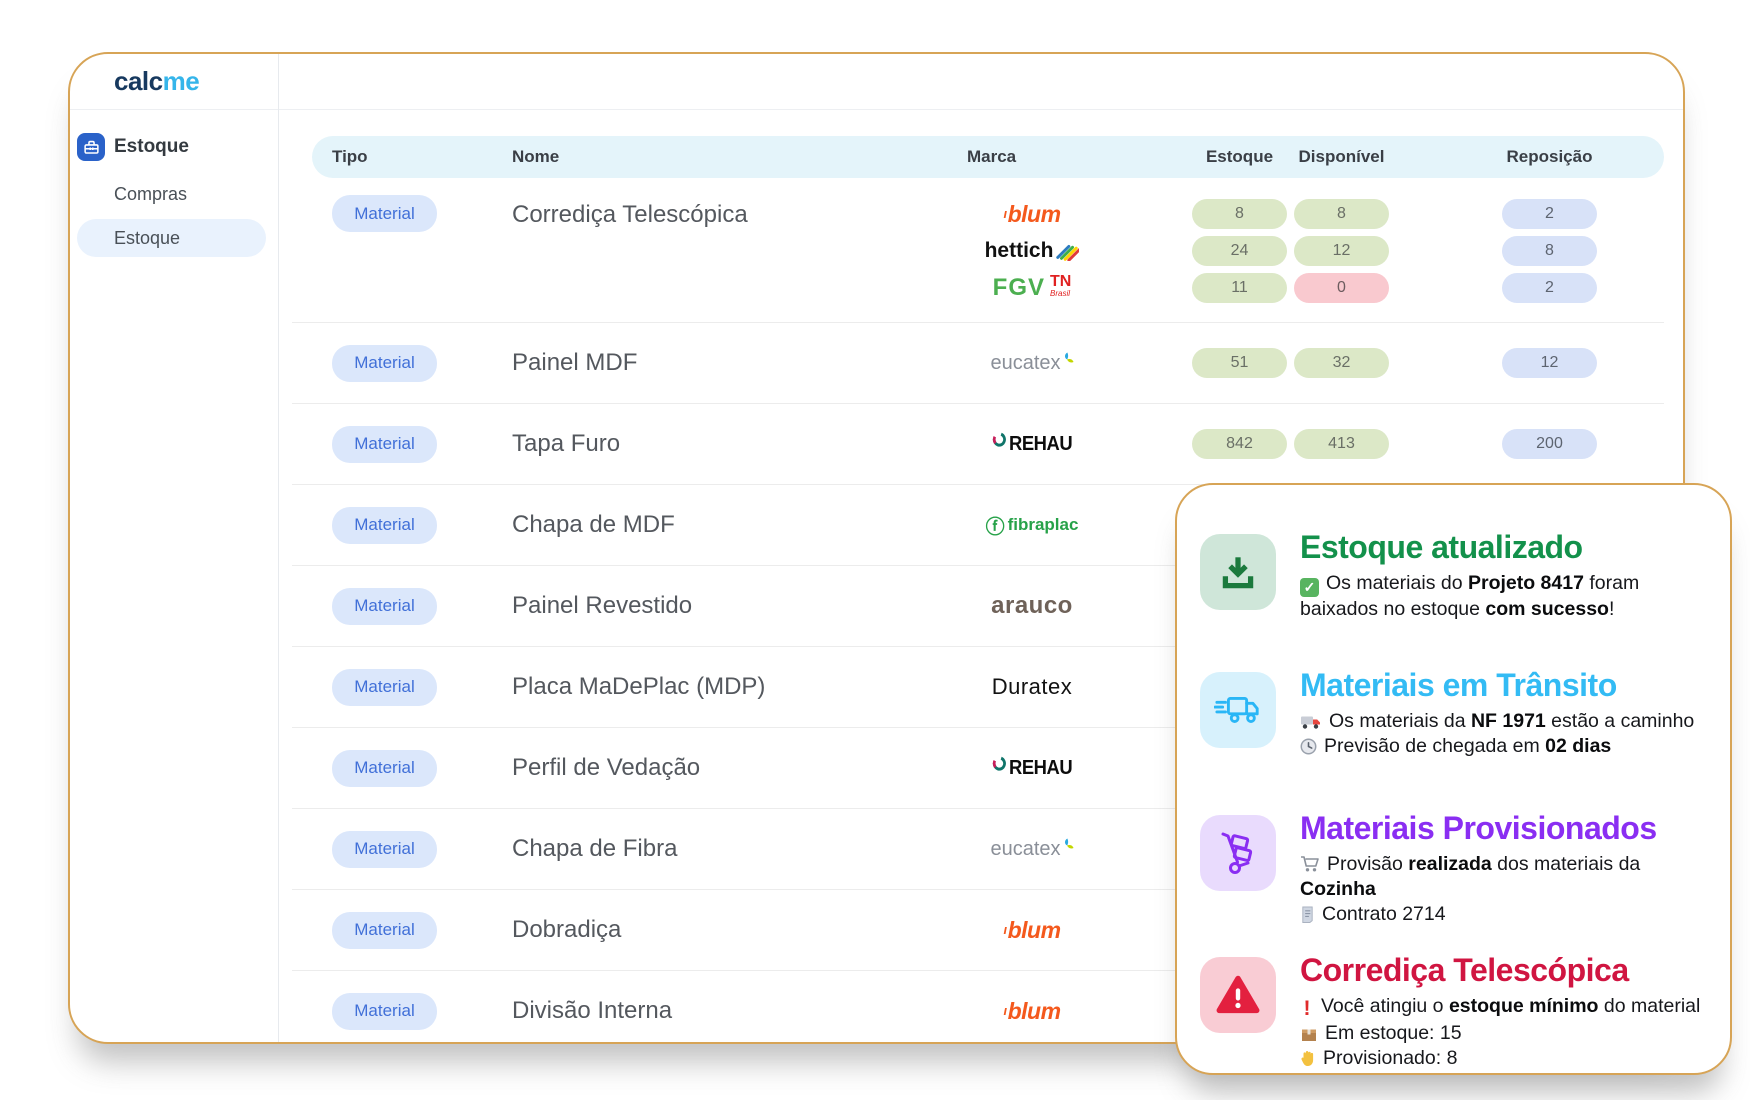 The width and height of the screenshot is (1750, 1100). What do you see at coordinates (151, 193) in the screenshot?
I see `sidebar-item-compras: Compras` at bounding box center [151, 193].